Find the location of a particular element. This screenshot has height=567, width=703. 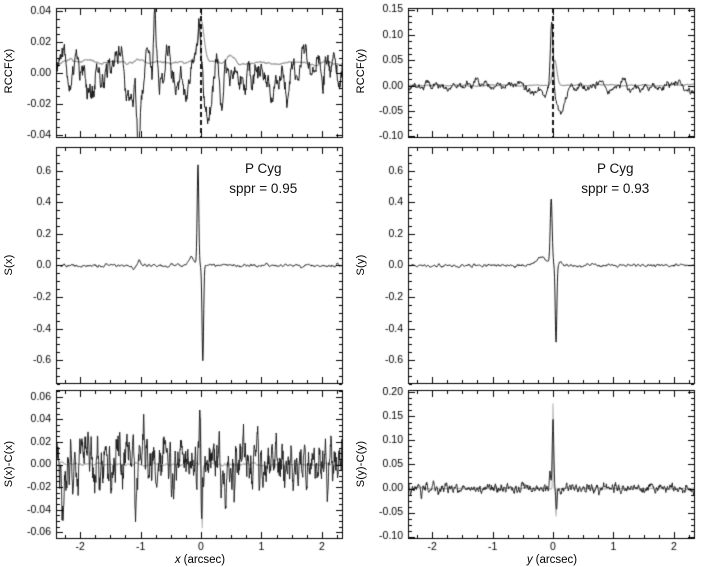

y-axis-label-rccf-y: RCCF(y) is located at coordinates (361, 71).